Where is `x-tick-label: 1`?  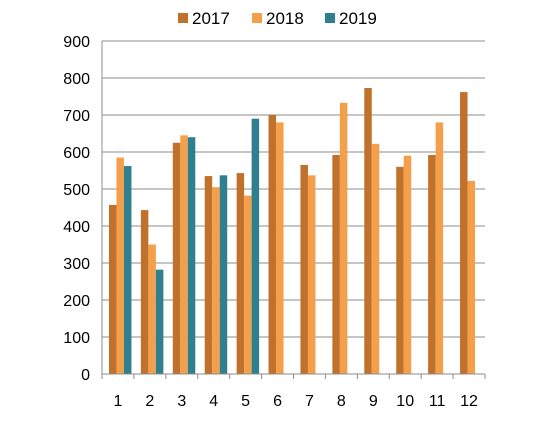 x-tick-label: 1 is located at coordinates (118, 401).